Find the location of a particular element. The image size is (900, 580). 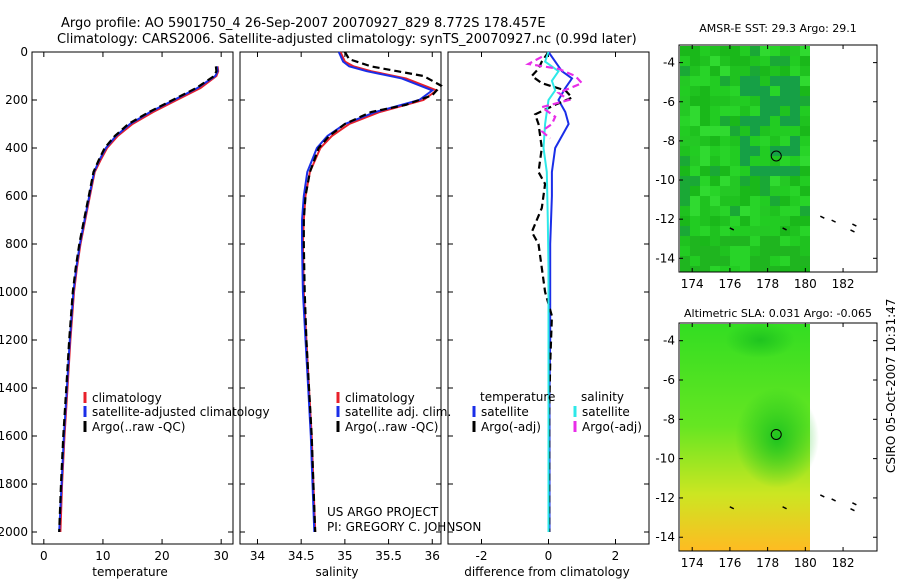

sst_map-xtick-label: 174 is located at coordinates (692, 284).